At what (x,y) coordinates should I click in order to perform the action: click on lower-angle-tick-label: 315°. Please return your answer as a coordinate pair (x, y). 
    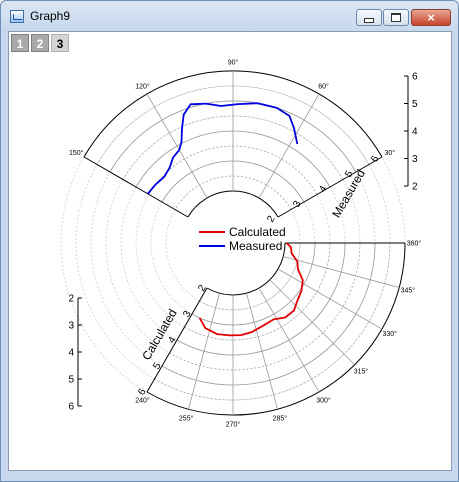
    Looking at the image, I should click on (361, 371).